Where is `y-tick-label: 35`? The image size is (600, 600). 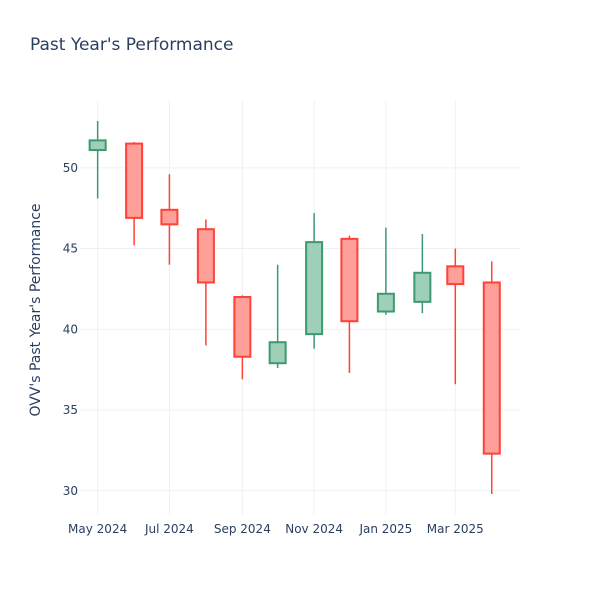 y-tick-label: 35 is located at coordinates (70, 410).